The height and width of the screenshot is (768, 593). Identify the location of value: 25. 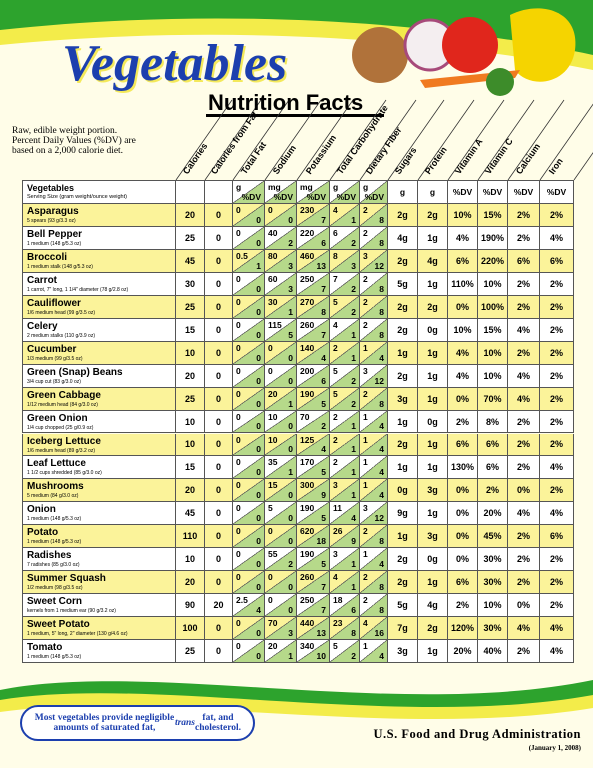
(189, 306).